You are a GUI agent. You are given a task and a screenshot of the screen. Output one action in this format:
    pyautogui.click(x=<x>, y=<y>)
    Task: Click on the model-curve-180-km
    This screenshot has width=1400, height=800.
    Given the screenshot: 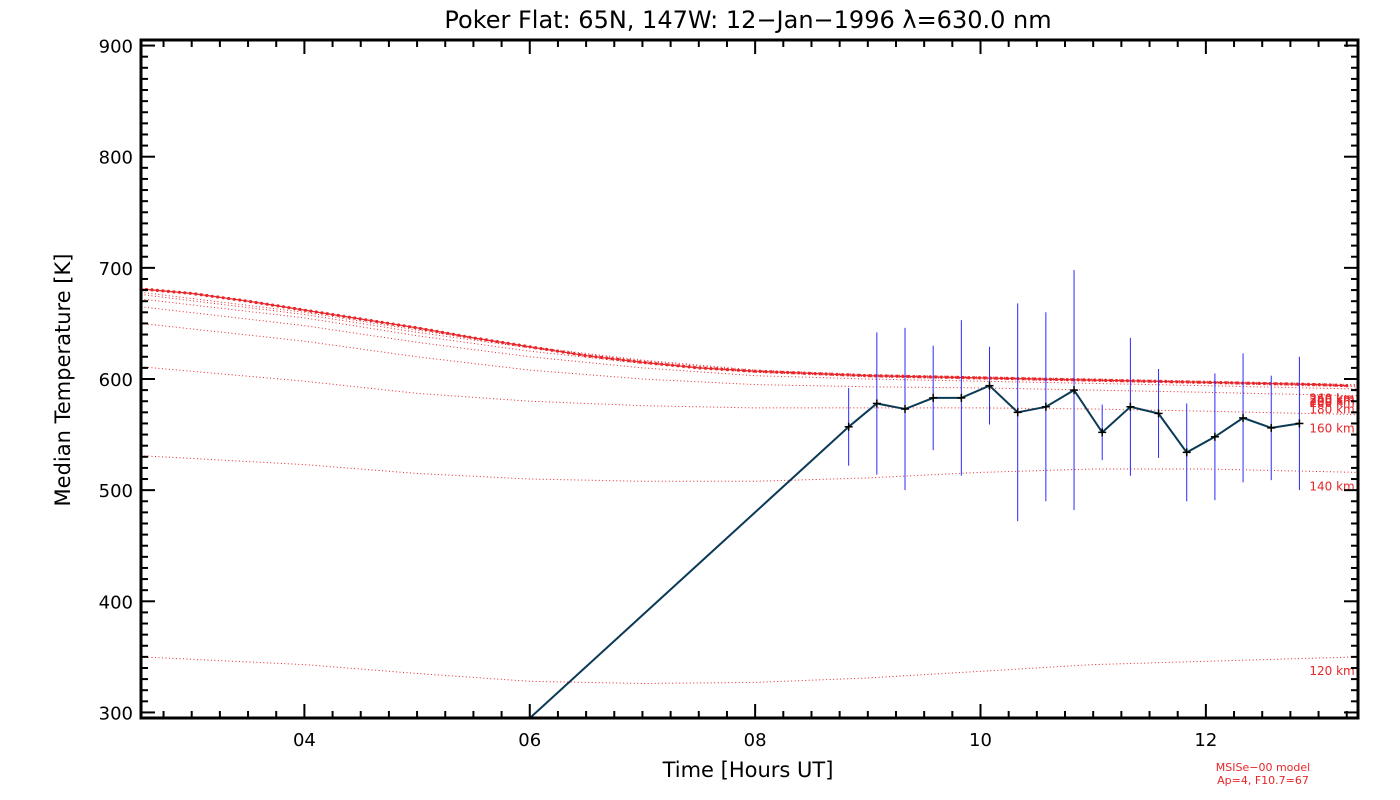 What is the action you would take?
    pyautogui.click(x=749, y=359)
    